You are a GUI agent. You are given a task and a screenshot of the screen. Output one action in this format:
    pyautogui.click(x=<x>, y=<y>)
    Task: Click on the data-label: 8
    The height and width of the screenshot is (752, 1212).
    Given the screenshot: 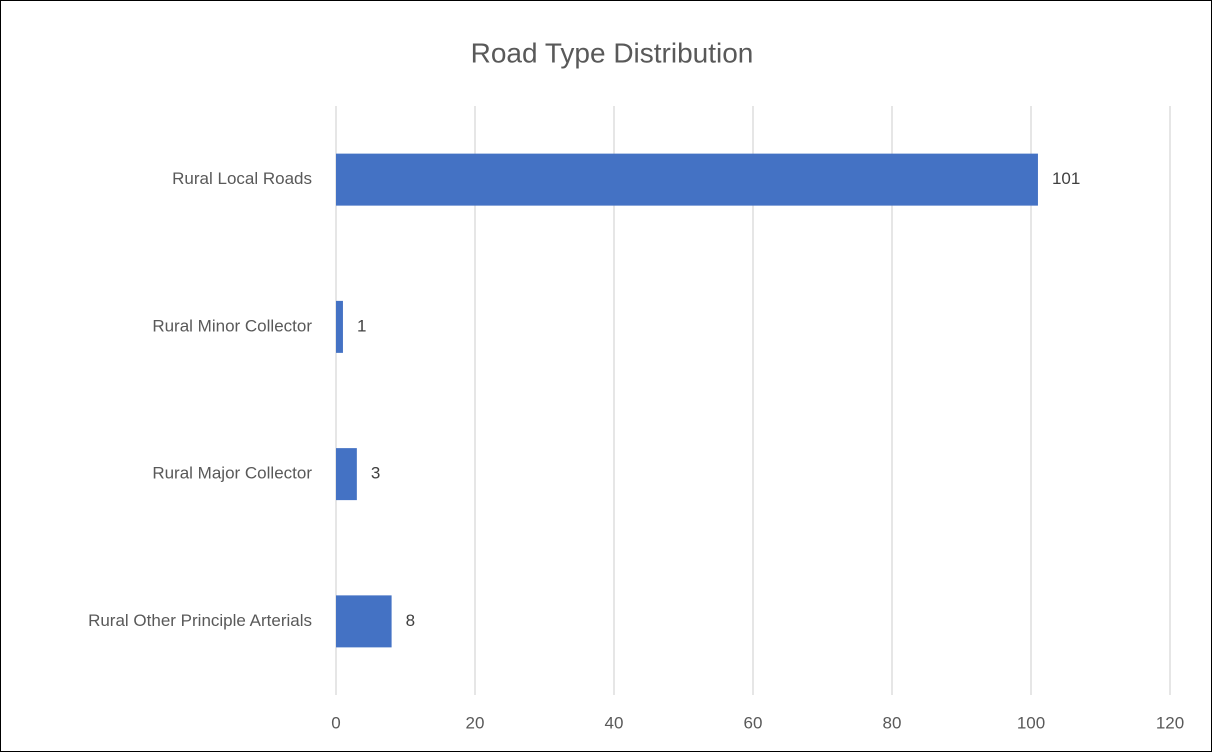 What is the action you would take?
    pyautogui.click(x=410, y=620)
    